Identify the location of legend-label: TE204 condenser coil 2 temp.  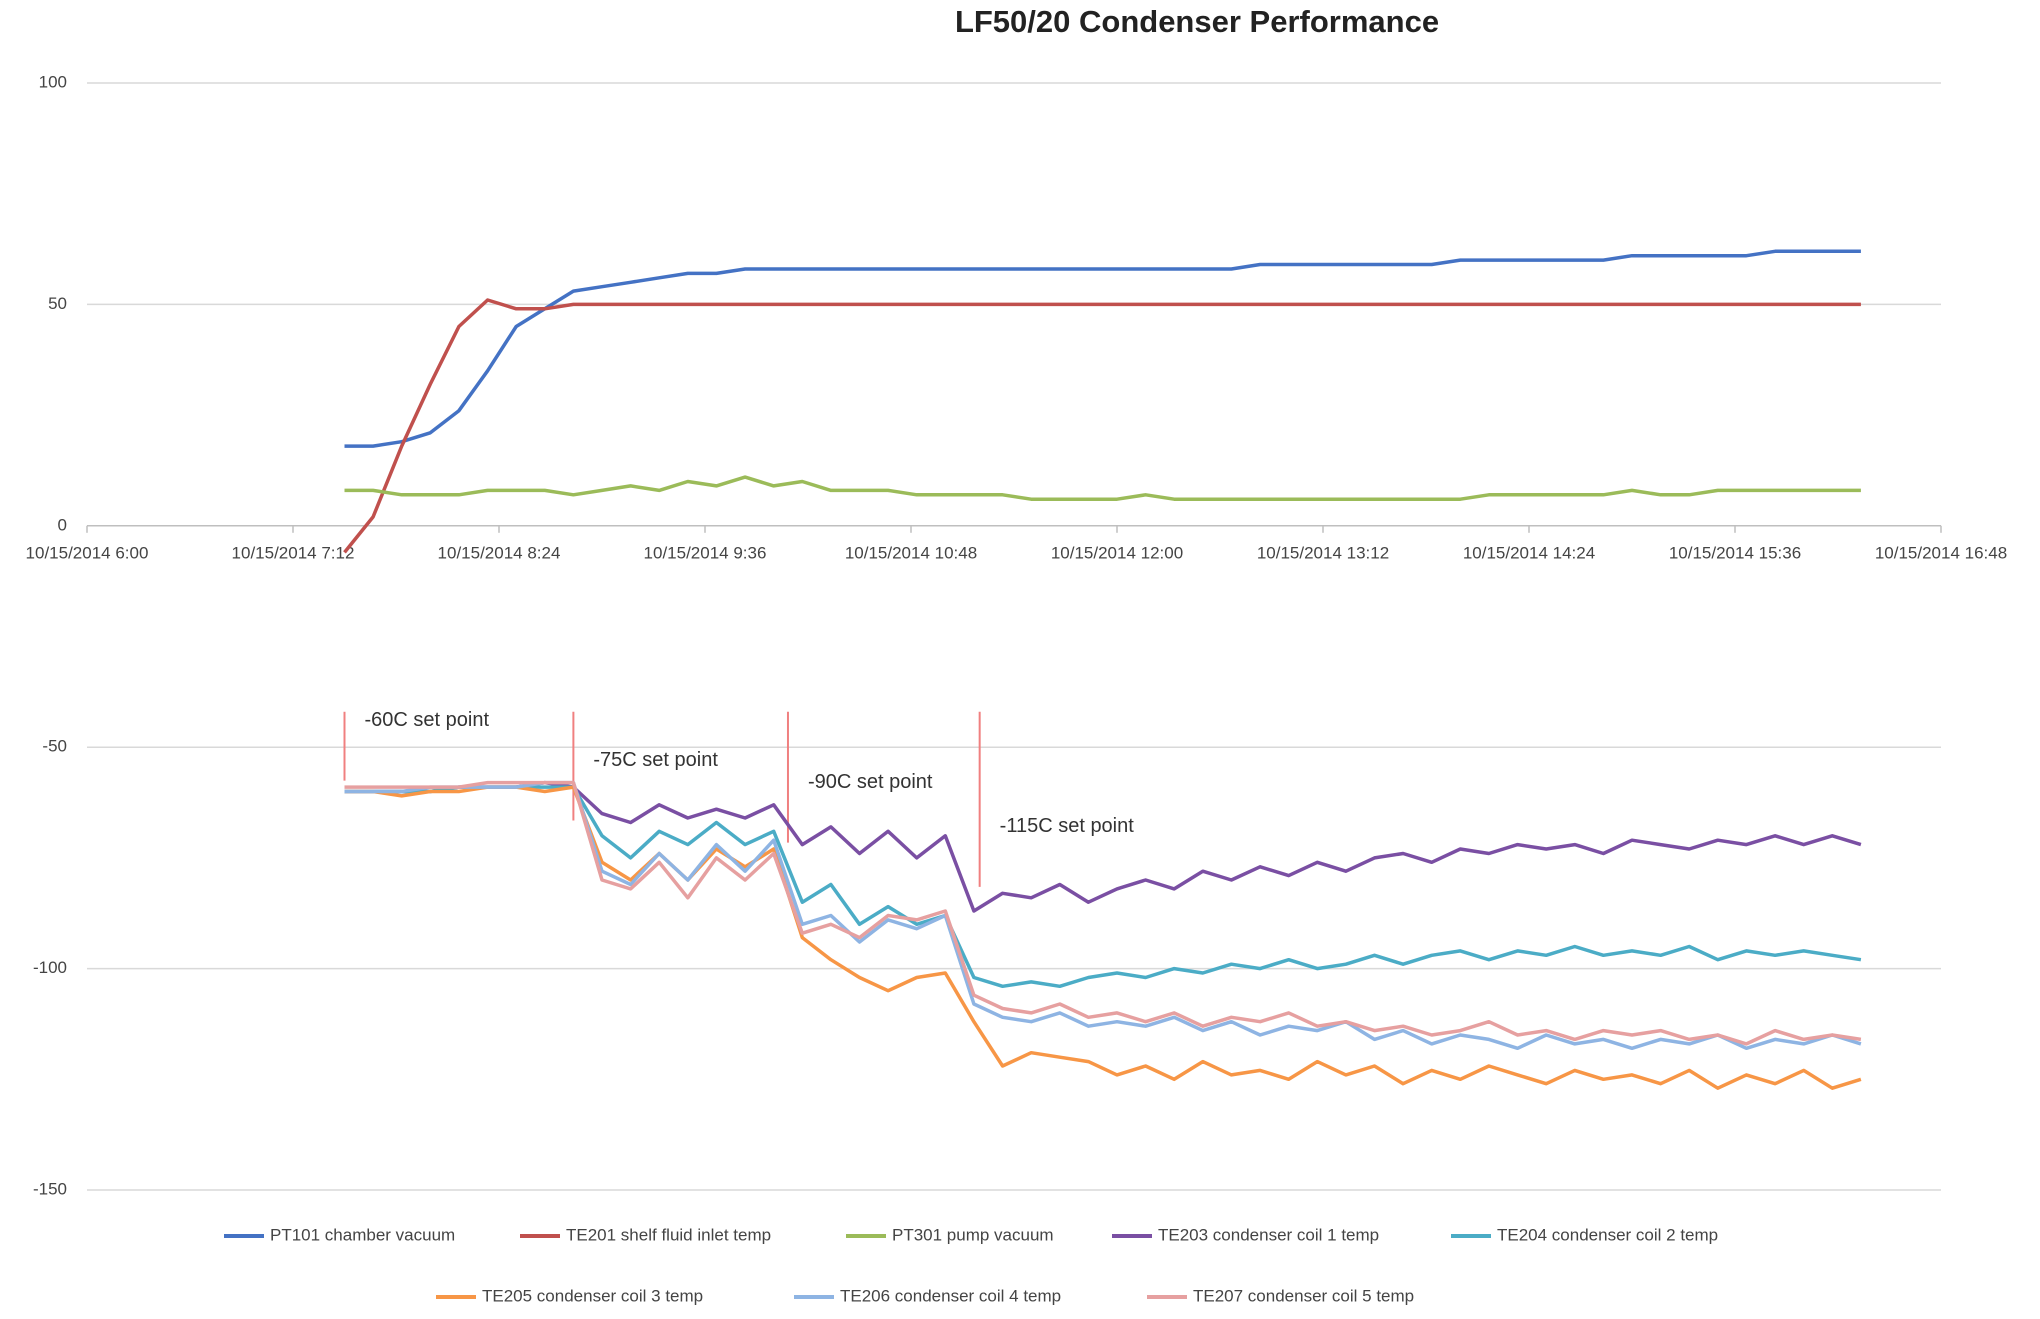
(1607, 1234).